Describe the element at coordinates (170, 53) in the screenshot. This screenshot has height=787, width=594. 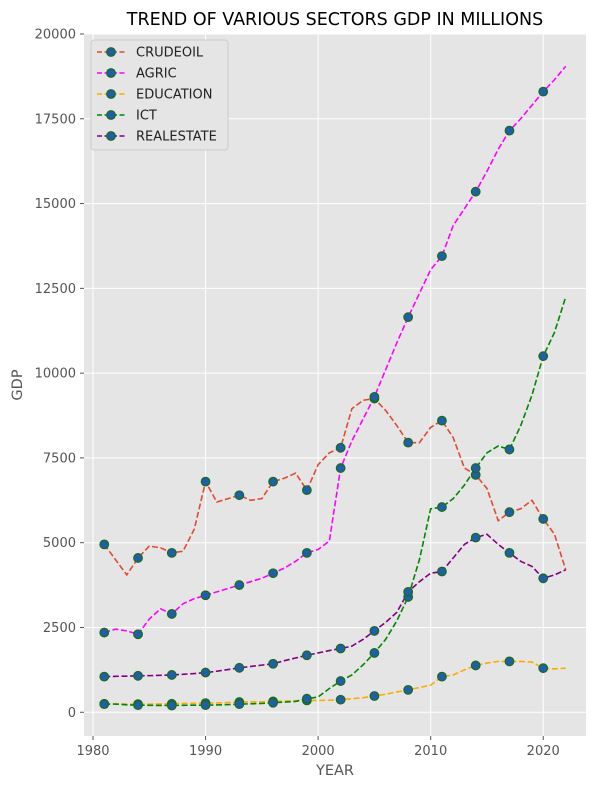
I see `legend-label-crudeoil: CRUDEOIL` at that location.